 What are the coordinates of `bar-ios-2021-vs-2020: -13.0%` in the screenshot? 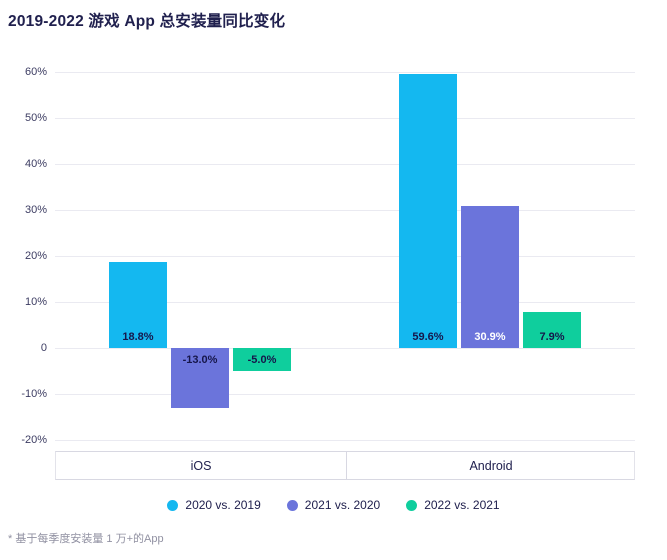 It's located at (200, 378).